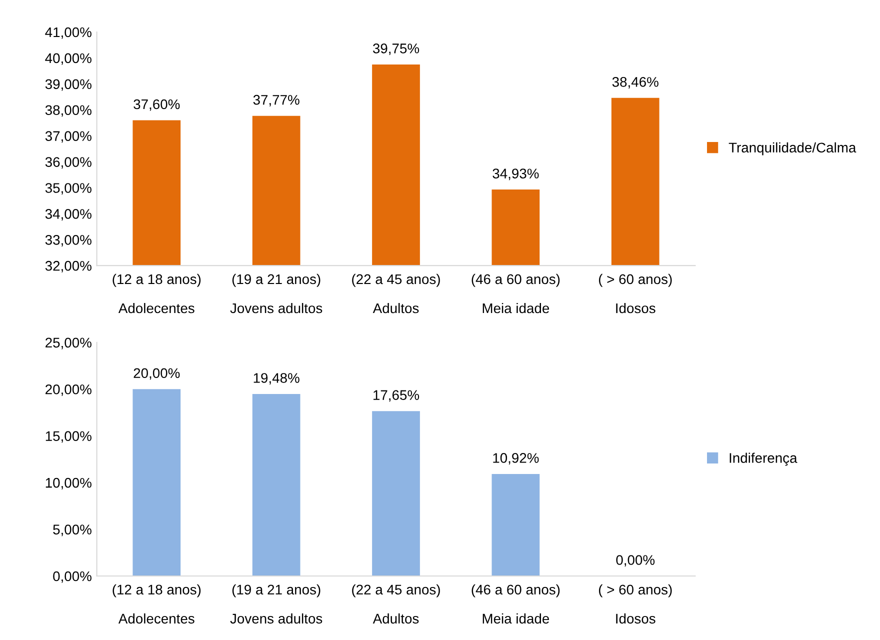  What do you see at coordinates (69, 344) in the screenshot?
I see `y-tick-label: 25,00%` at bounding box center [69, 344].